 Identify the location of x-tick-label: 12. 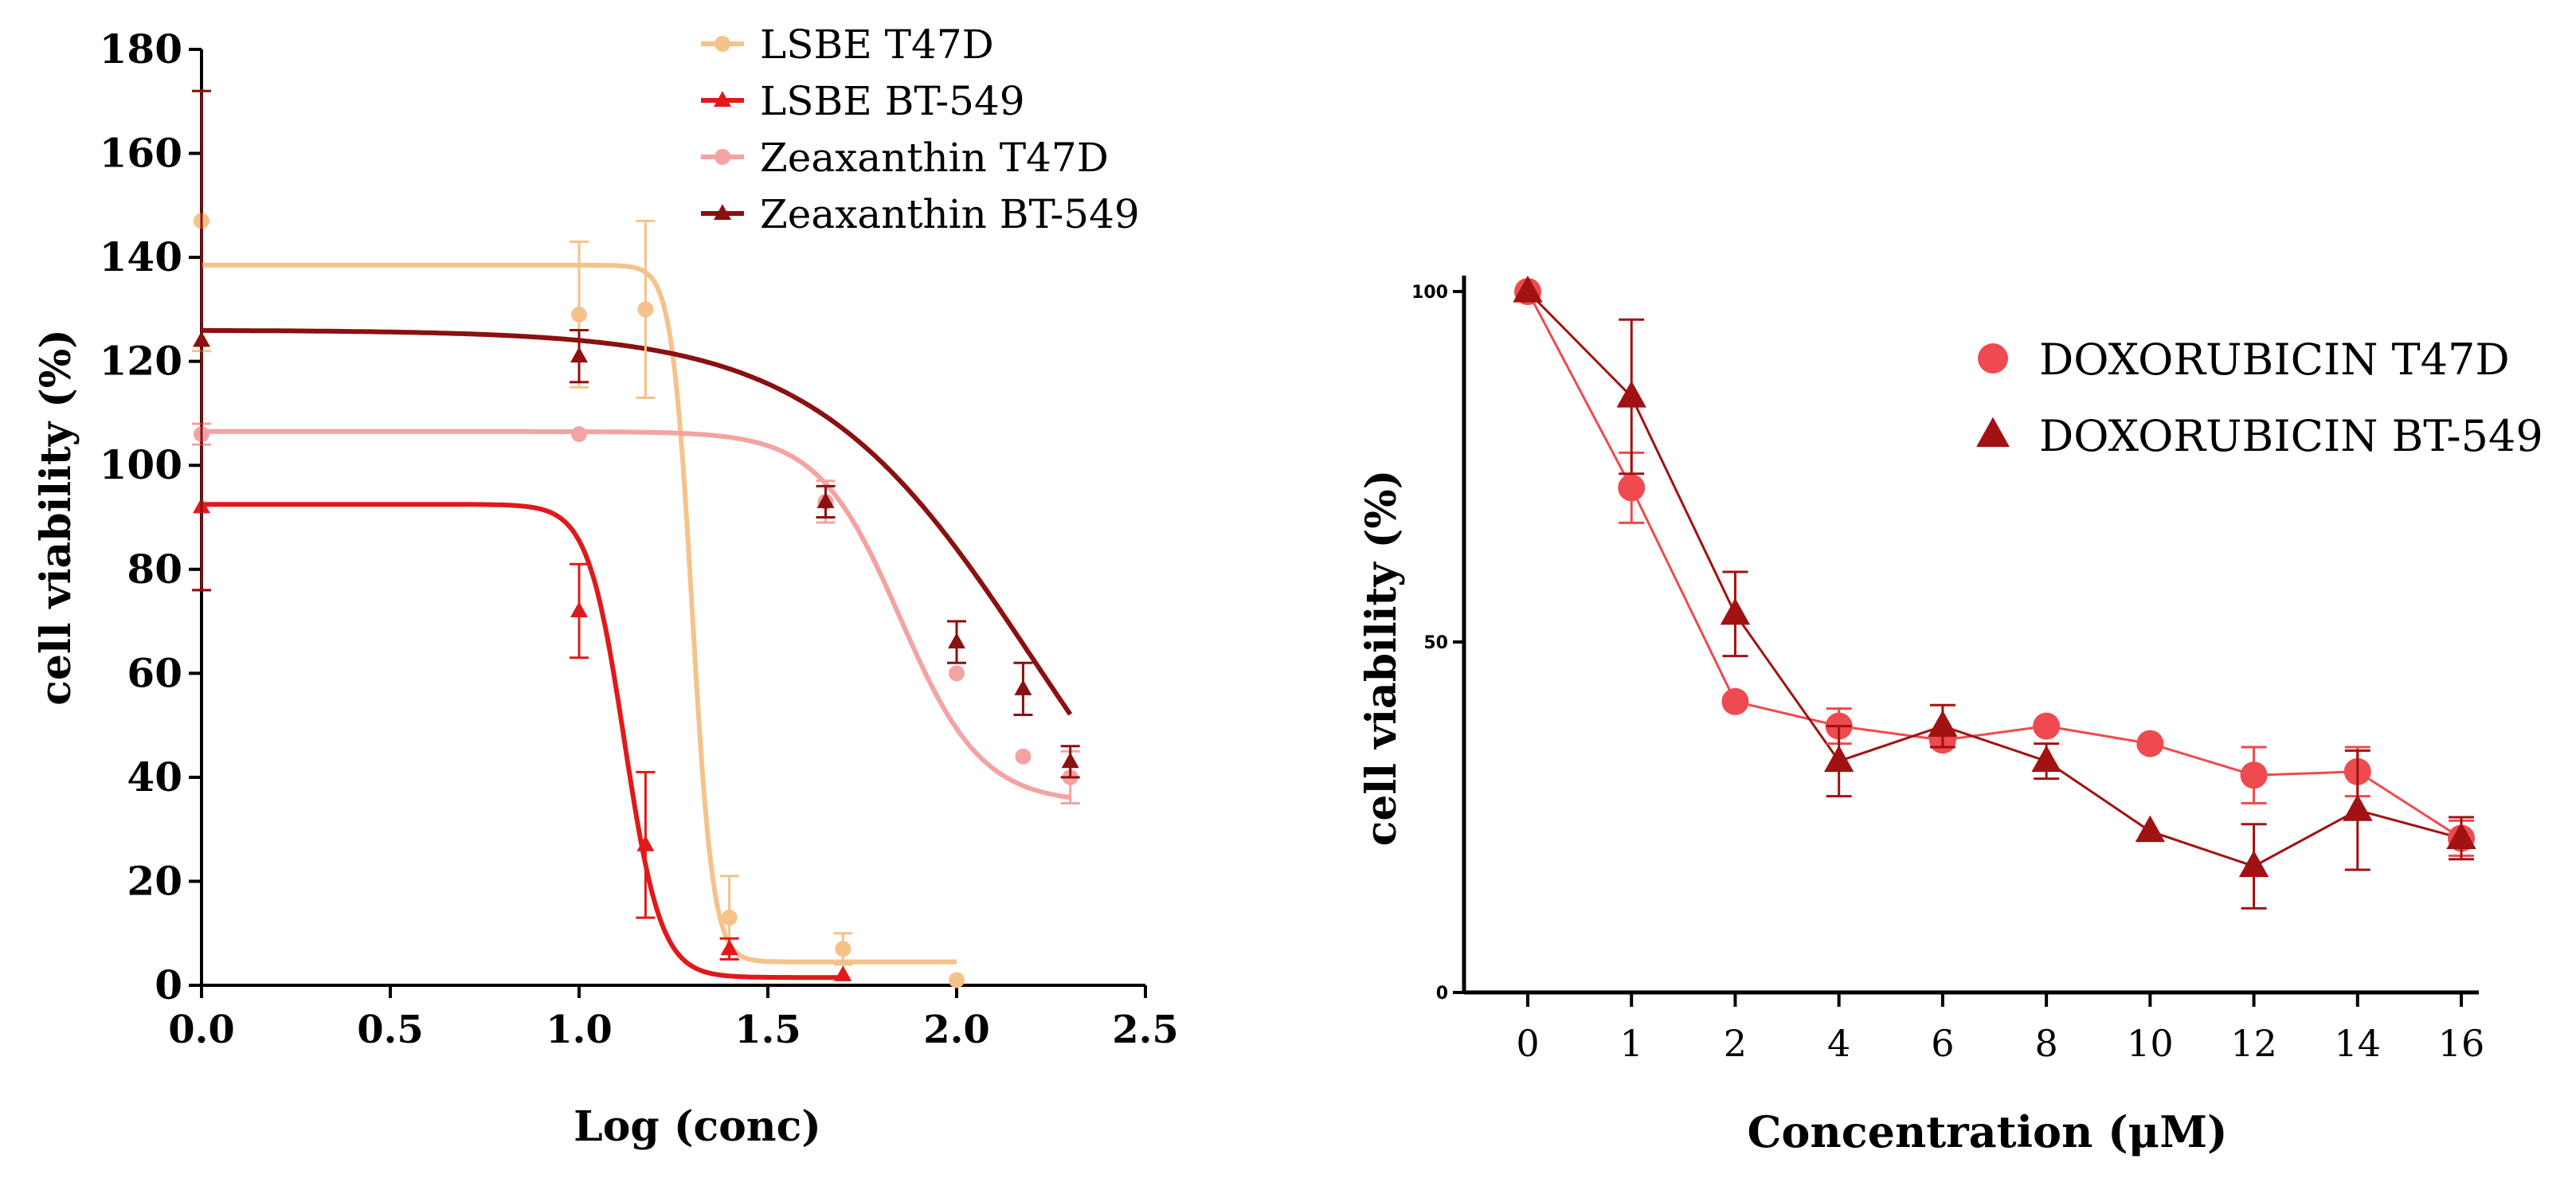
(2253, 1044).